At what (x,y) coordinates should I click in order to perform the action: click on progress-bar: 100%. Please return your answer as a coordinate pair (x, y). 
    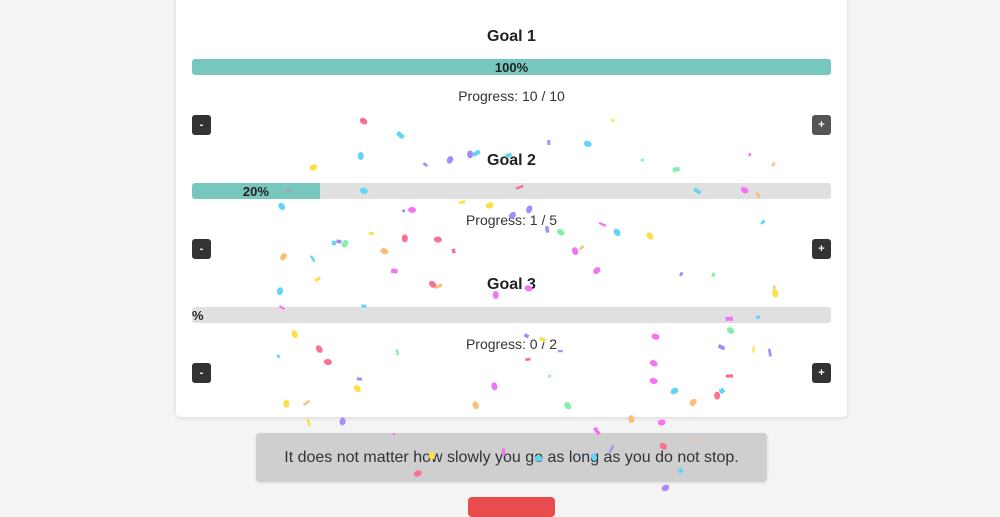
    Looking at the image, I should click on (511, 67).